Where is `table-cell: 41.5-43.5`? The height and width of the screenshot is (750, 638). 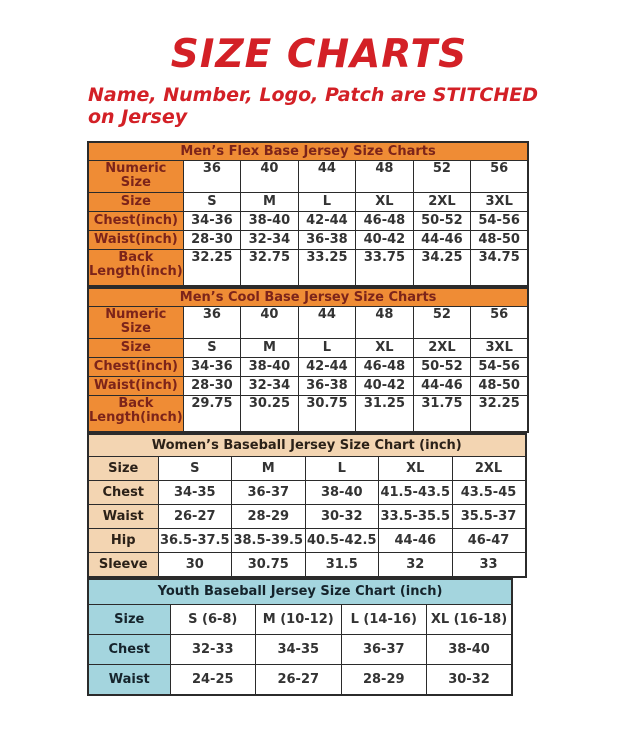
table-cell: 41.5-43.5 is located at coordinates (415, 492).